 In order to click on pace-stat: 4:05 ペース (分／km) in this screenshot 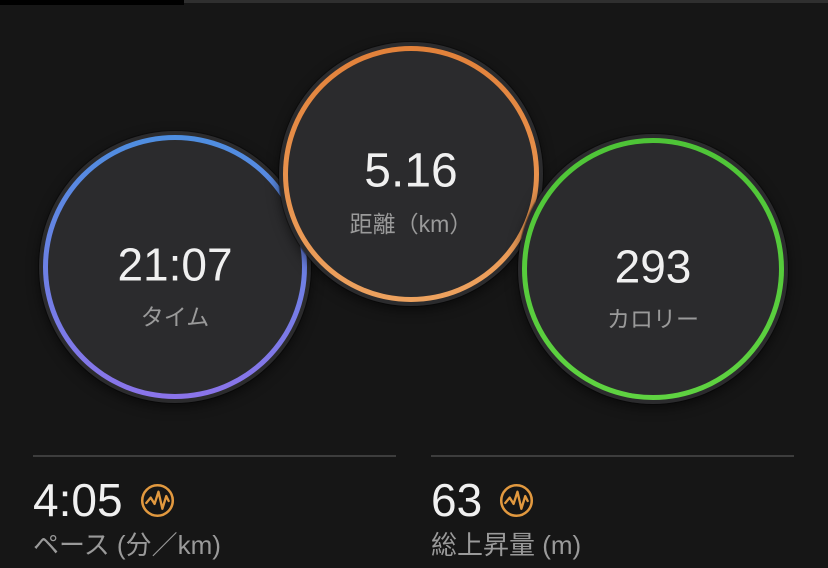, I will do `click(127, 517)`.